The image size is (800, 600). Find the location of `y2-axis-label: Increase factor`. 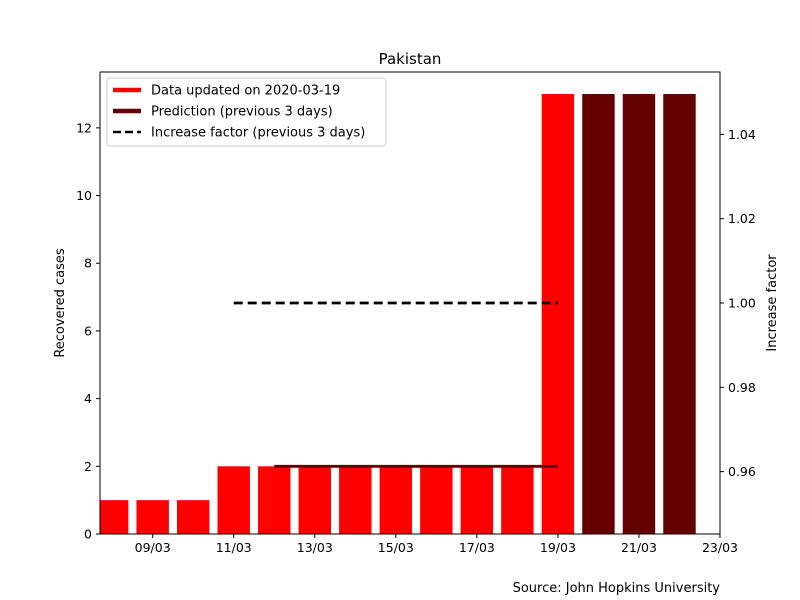

y2-axis-label: Increase factor is located at coordinates (772, 303).